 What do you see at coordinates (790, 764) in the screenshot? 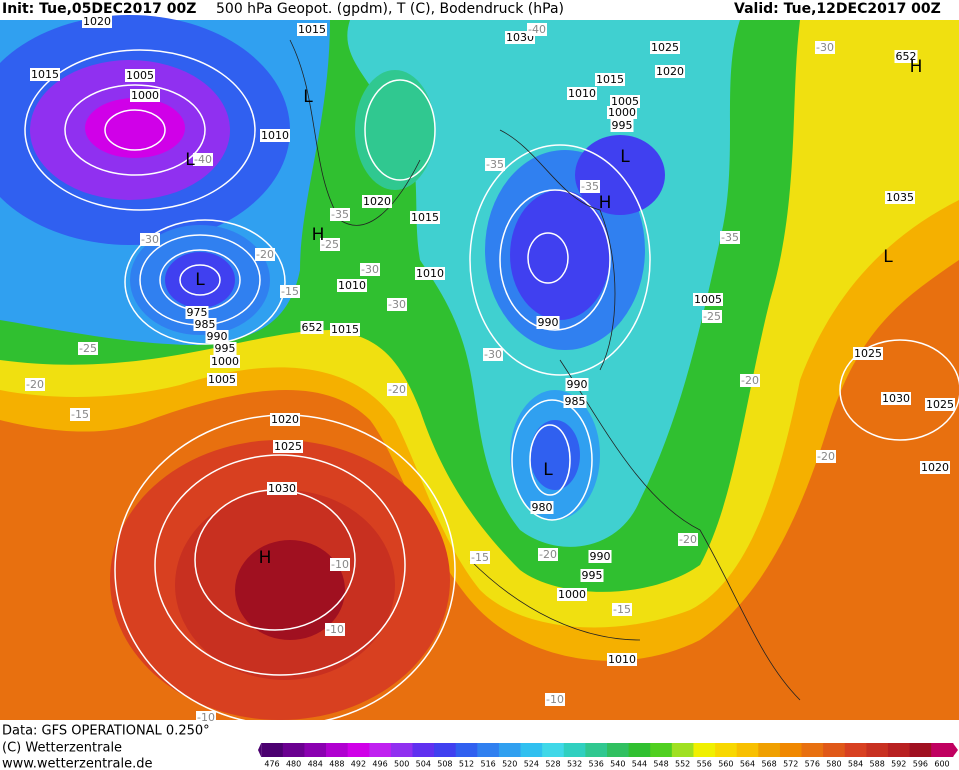
I see `colorbar-label: 572` at bounding box center [790, 764].